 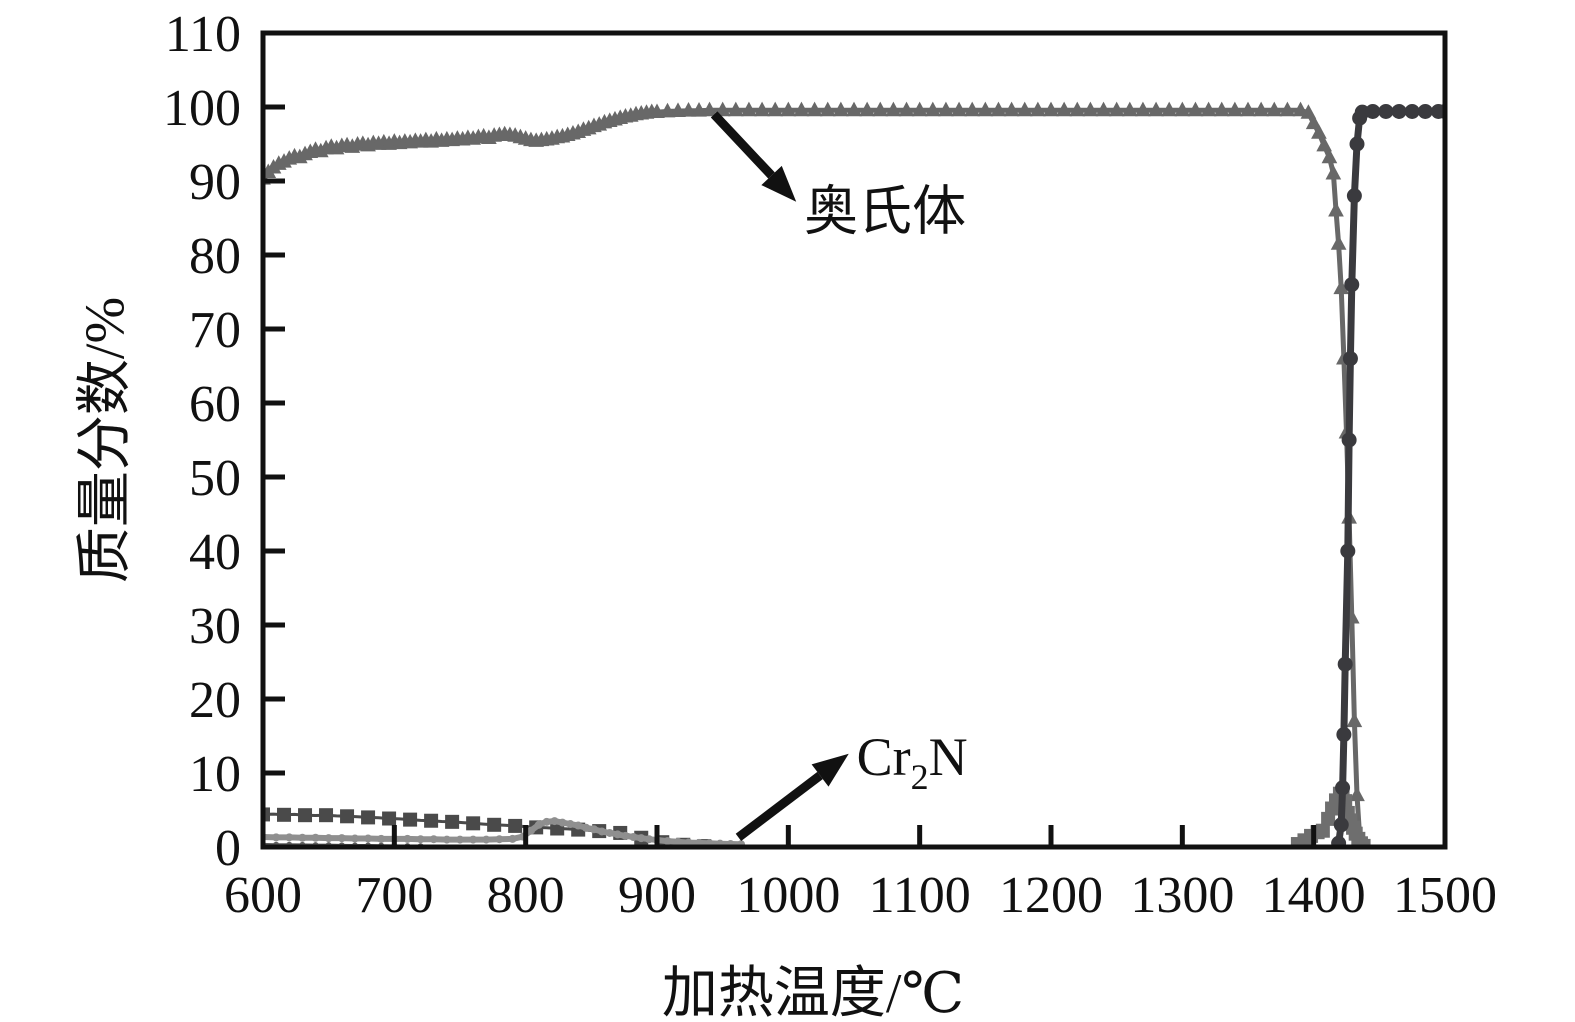 I want to click on y-tick-label: 50, so click(x=215, y=478).